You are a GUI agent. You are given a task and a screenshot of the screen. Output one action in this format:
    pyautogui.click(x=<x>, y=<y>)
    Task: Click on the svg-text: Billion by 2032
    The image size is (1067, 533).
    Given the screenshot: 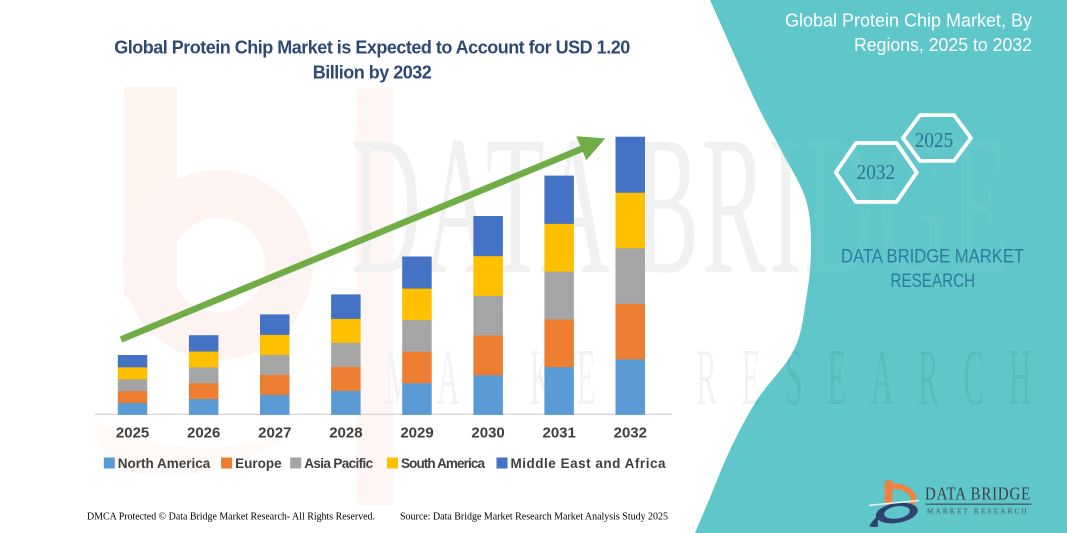 What is the action you would take?
    pyautogui.click(x=372, y=73)
    